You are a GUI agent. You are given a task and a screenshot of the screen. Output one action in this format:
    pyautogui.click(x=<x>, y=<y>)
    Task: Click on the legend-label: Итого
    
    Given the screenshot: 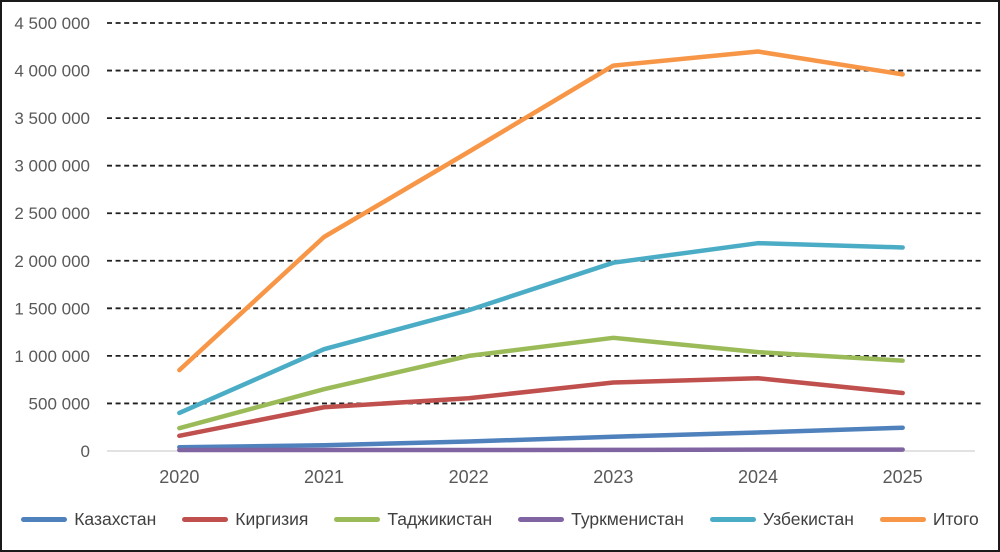 What is the action you would take?
    pyautogui.click(x=955, y=519)
    